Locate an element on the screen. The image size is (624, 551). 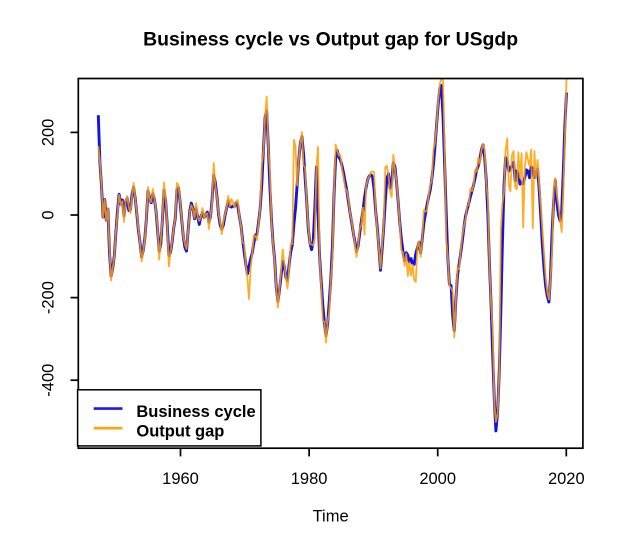
svg-text: 0 is located at coordinates (49, 214).